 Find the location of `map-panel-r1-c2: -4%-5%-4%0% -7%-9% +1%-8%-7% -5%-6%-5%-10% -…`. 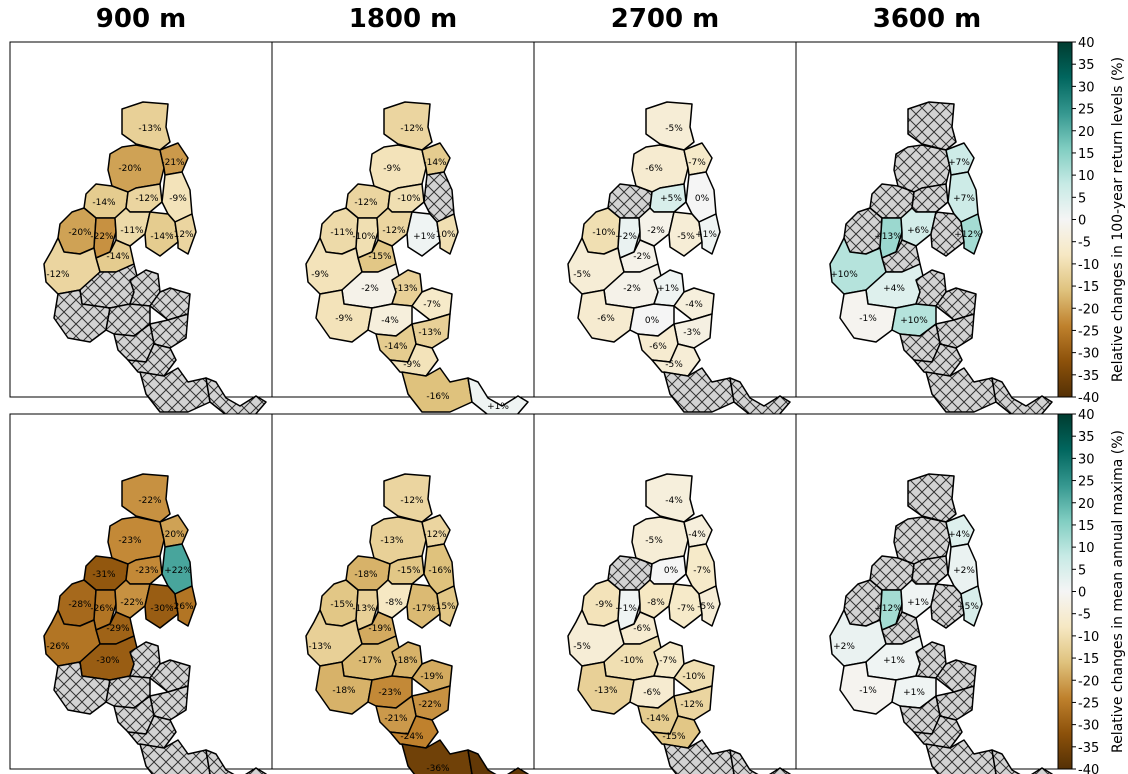

map-panel-r1-c2: -4%-5%-4%0% -7%-9% +1%-8%-7% -5%-6%-5%-10% -… is located at coordinates (665, 593).